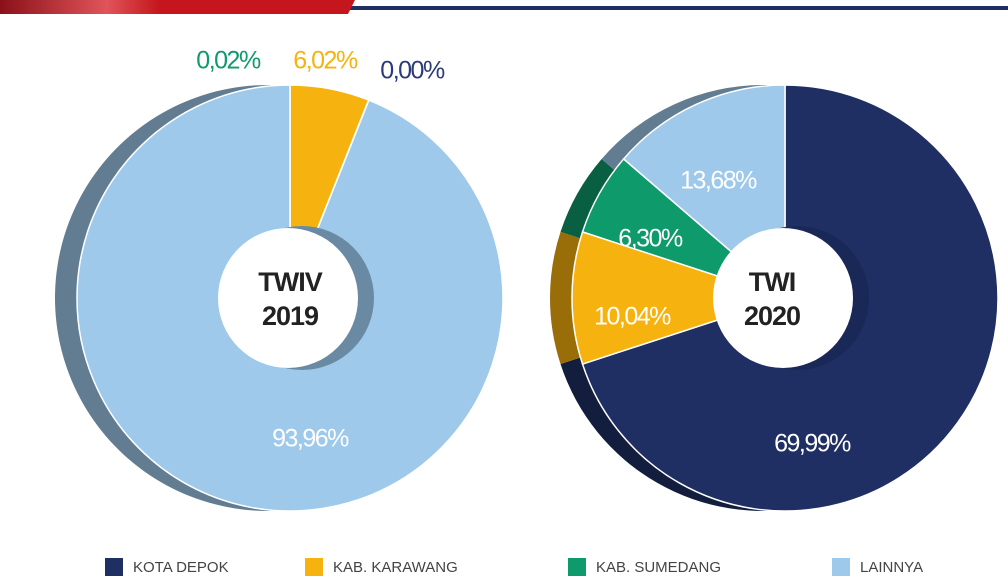 The width and height of the screenshot is (1008, 583). Describe the element at coordinates (632, 317) in the screenshot. I see `value-label: 10,04%` at that location.